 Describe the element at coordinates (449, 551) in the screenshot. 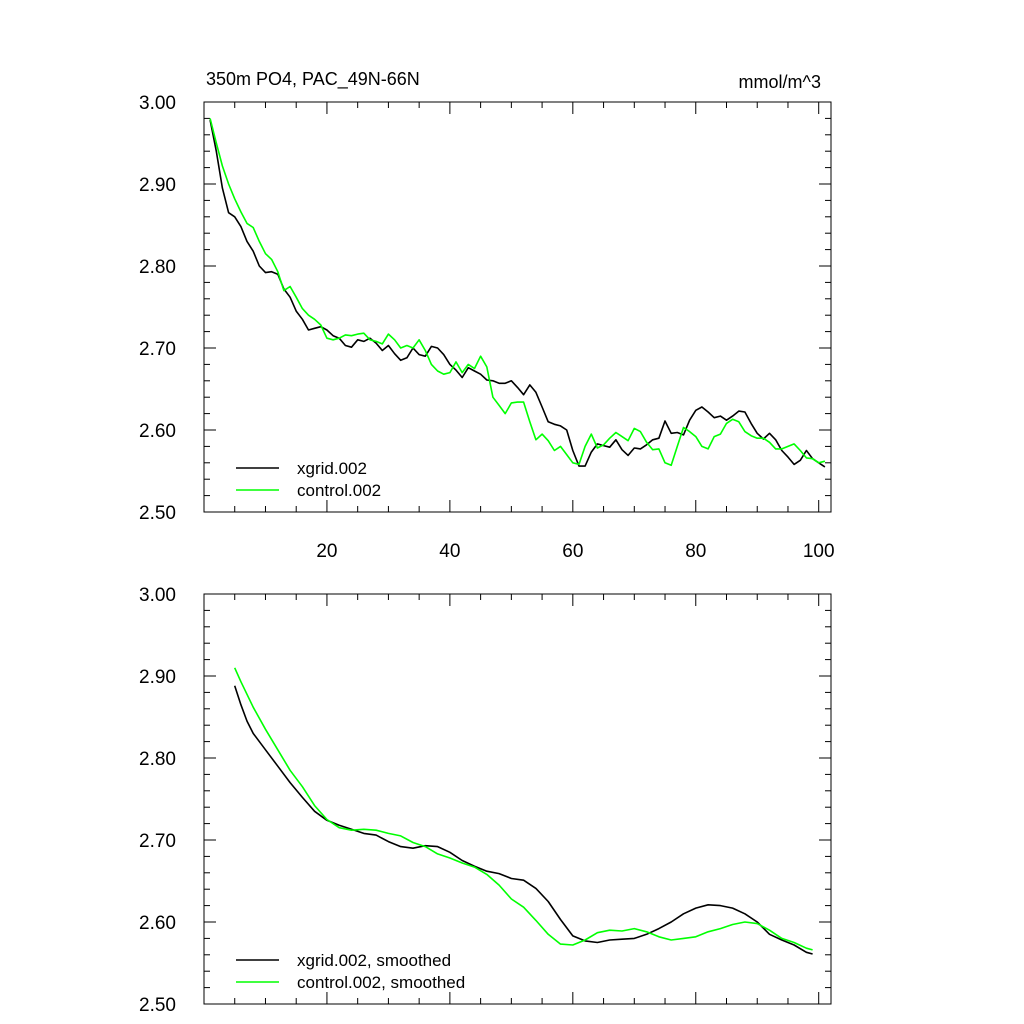

I see `x-tick-label: 40` at that location.